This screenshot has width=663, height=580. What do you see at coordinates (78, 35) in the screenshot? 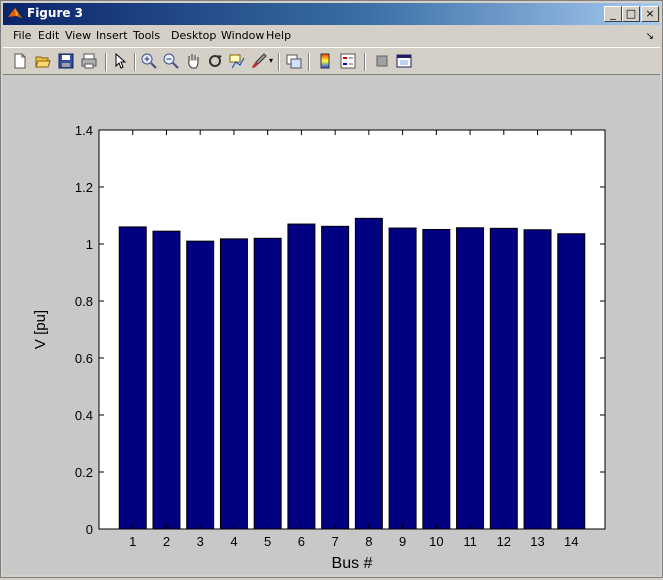
I see `menu-view: View` at bounding box center [78, 35].